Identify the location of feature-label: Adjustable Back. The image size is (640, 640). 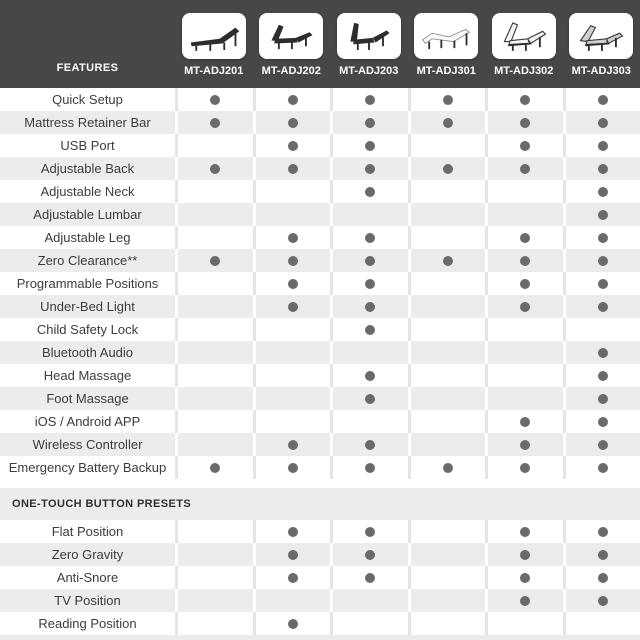
(87, 168).